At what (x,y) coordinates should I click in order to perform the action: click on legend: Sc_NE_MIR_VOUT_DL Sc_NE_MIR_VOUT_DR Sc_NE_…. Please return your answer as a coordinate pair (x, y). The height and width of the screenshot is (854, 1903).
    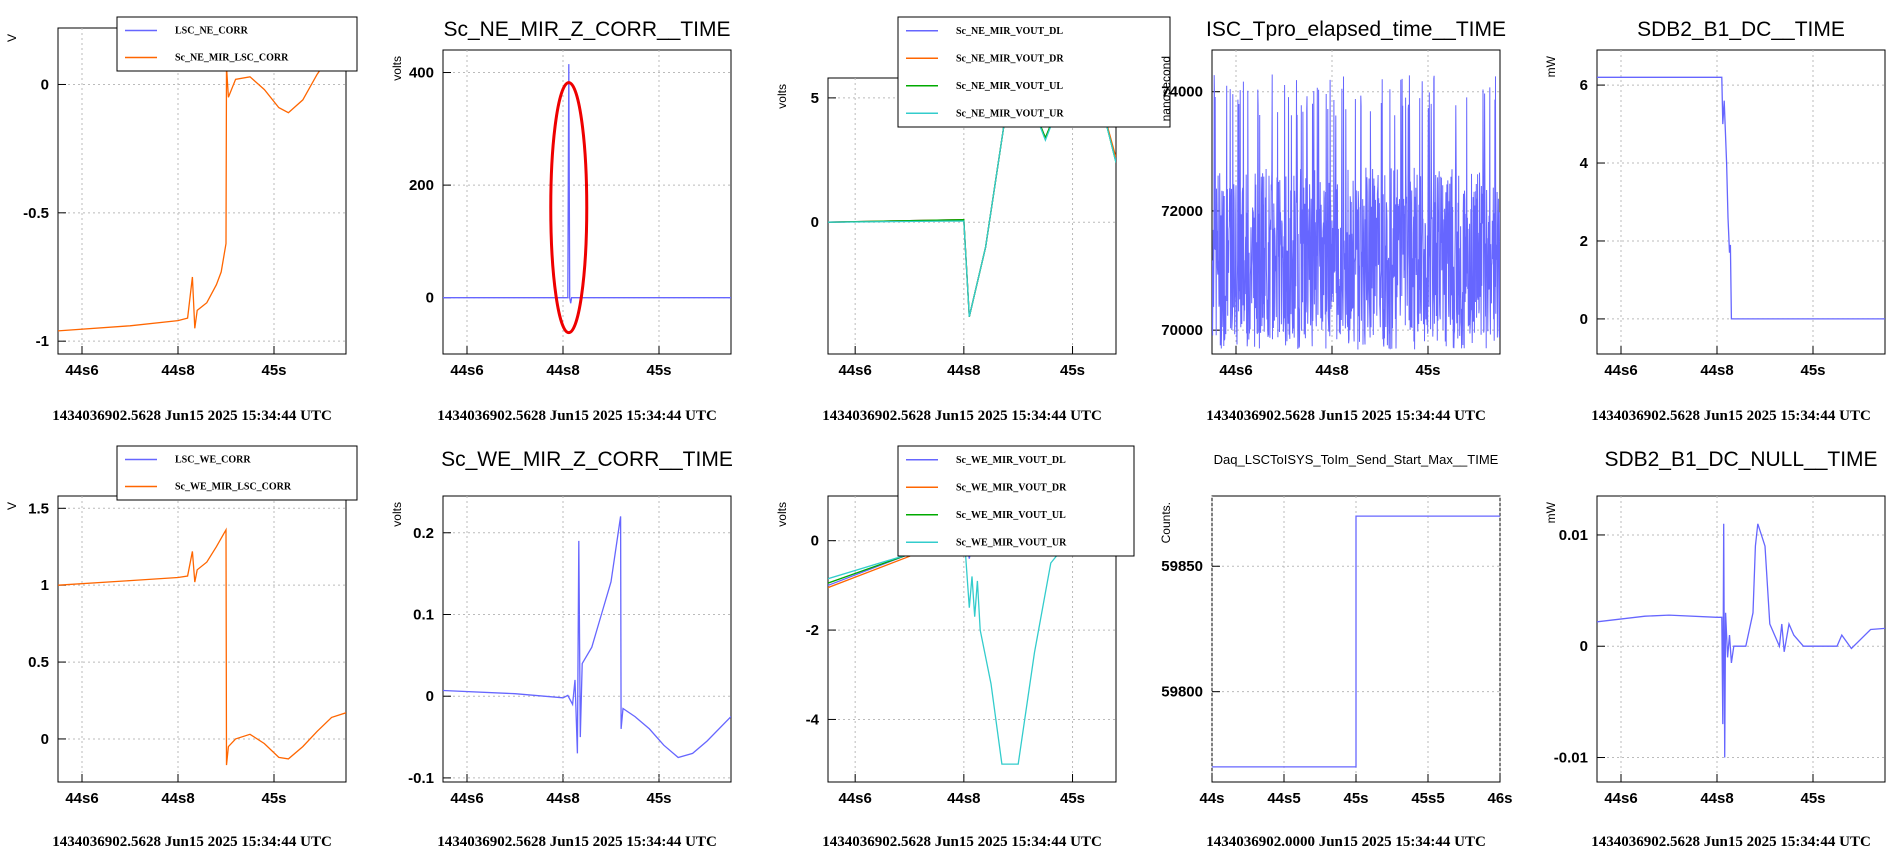
    Looking at the image, I should click on (1034, 72).